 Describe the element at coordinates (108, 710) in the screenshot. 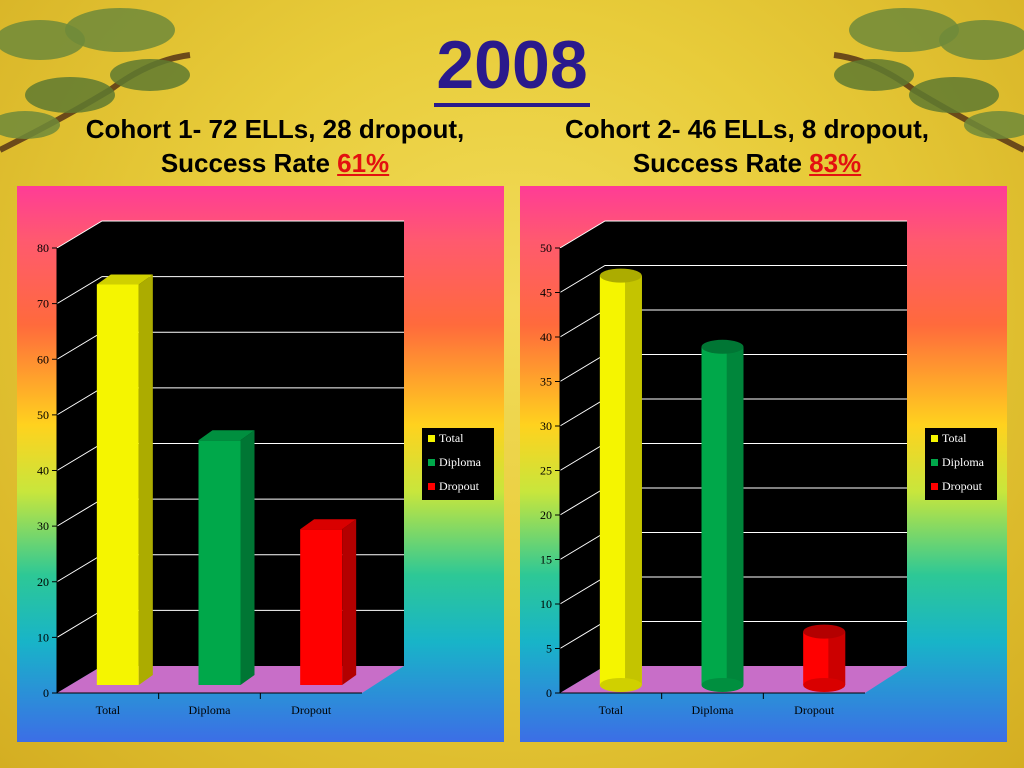

I see `cohort-1-x-tick-label: Total` at that location.